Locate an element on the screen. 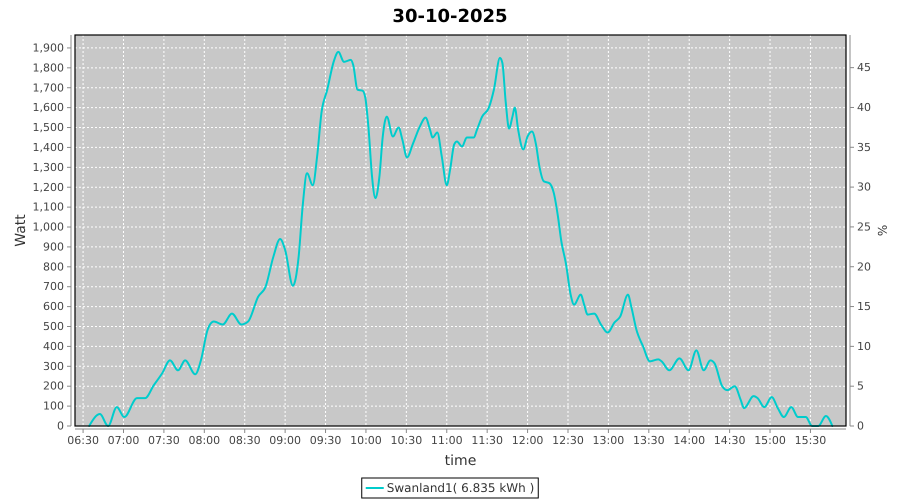 This screenshot has height=500, width=900. y-tick-label: 1,500 is located at coordinates (48, 127).